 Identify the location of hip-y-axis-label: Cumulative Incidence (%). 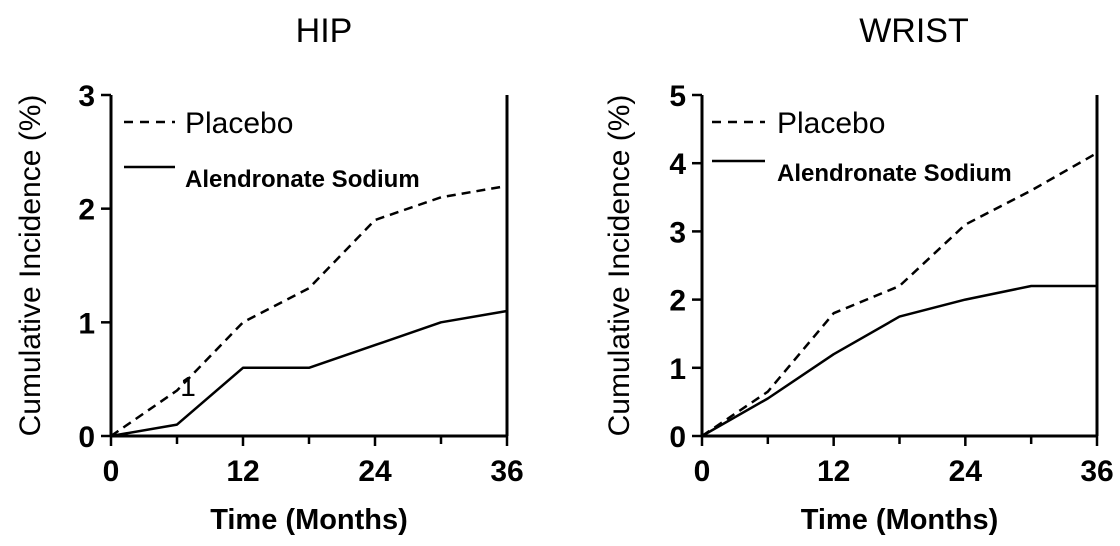
(30, 266).